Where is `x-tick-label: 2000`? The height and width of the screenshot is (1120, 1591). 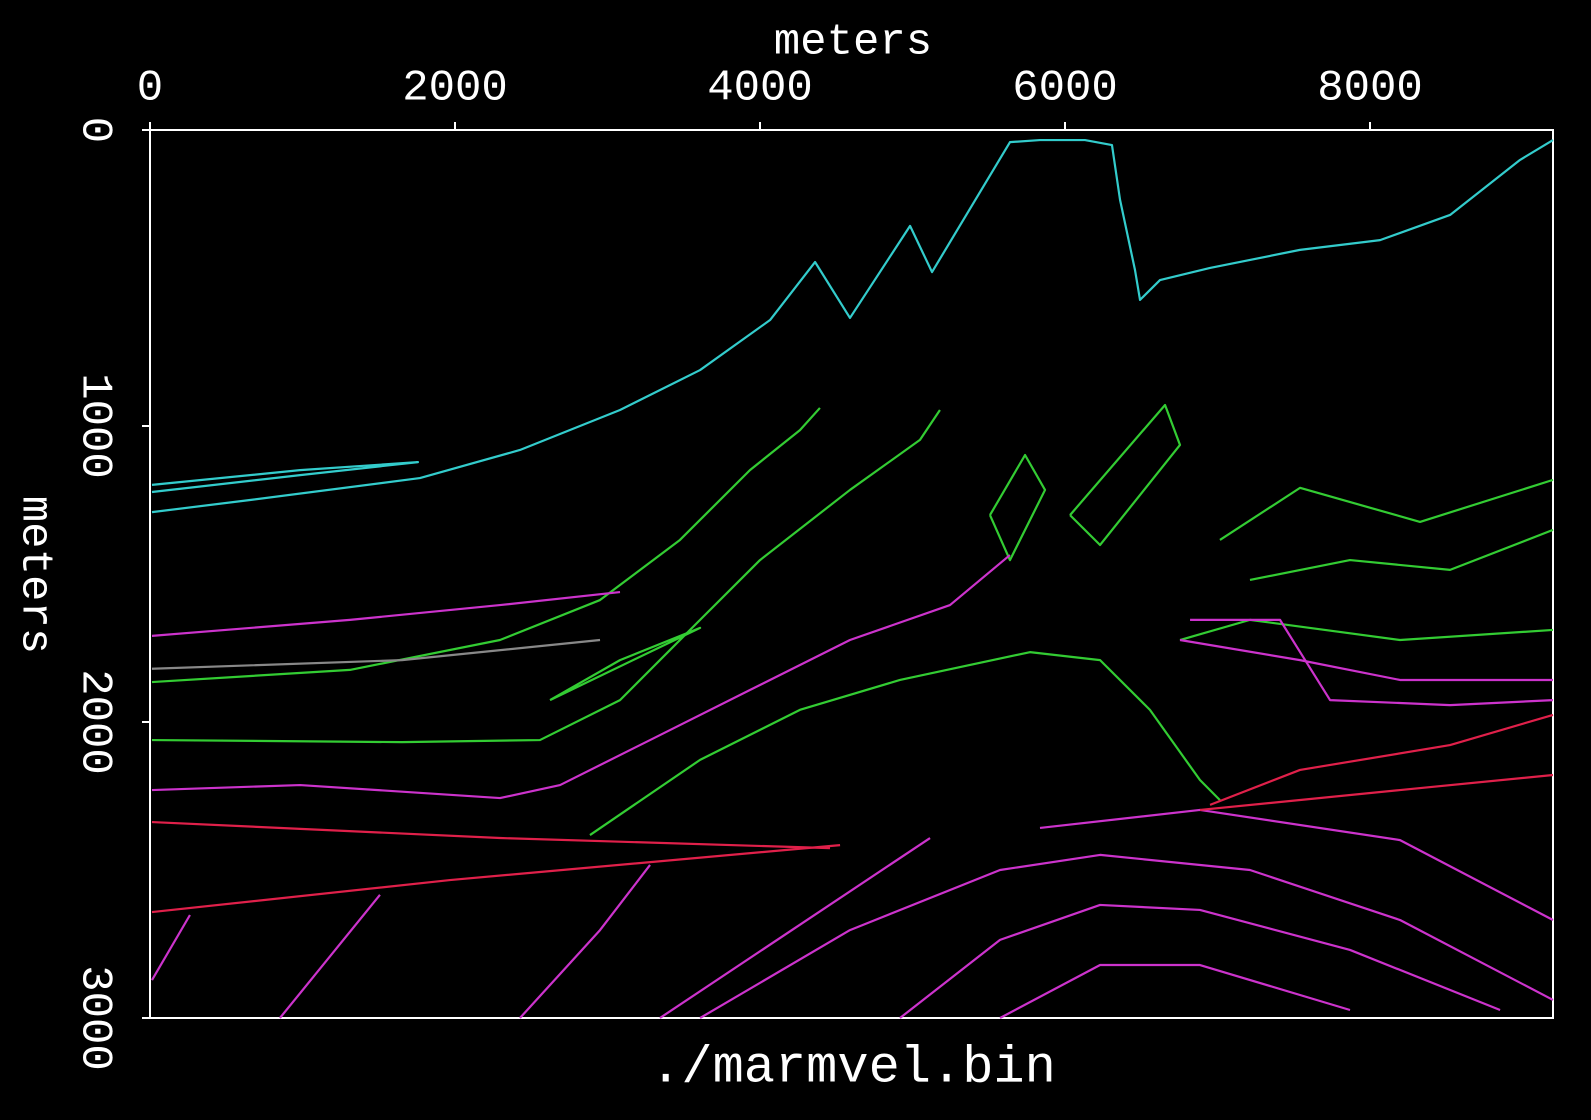 x-tick-label: 2000 is located at coordinates (455, 89).